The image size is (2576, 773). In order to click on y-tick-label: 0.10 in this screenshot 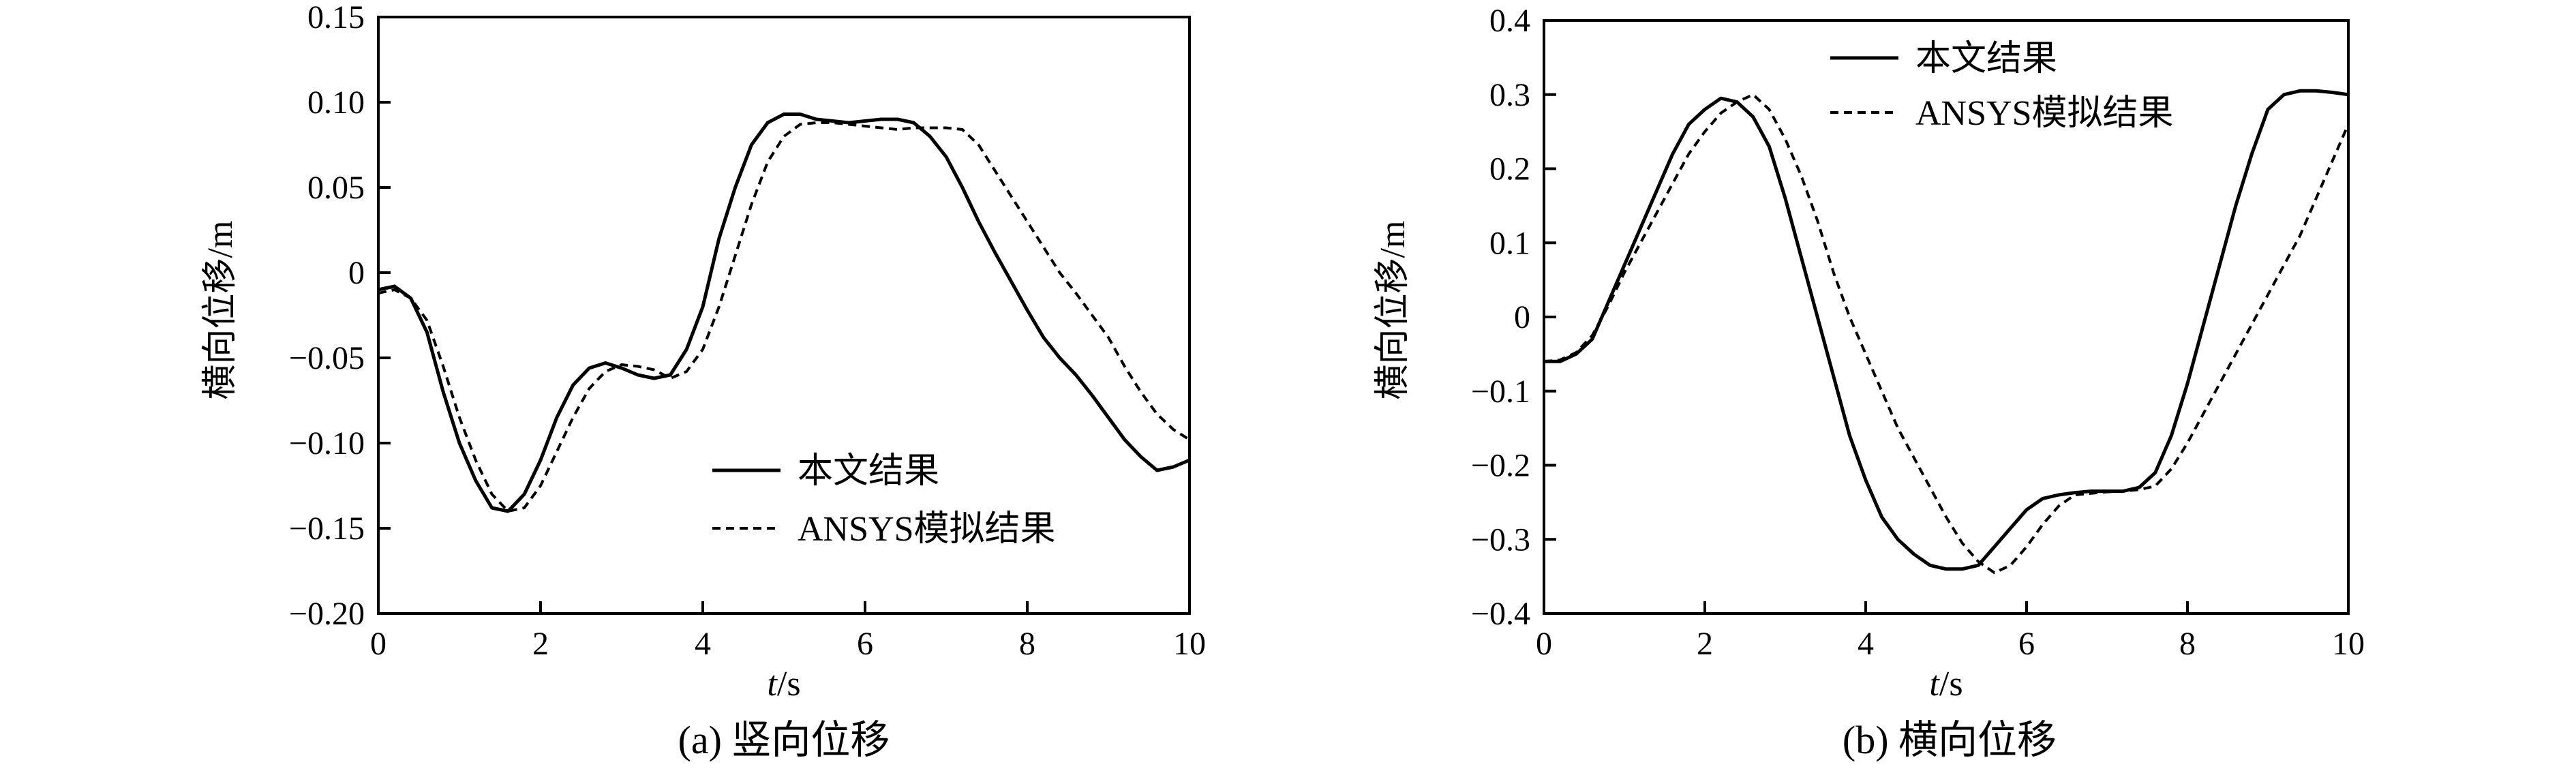, I will do `click(336, 103)`.